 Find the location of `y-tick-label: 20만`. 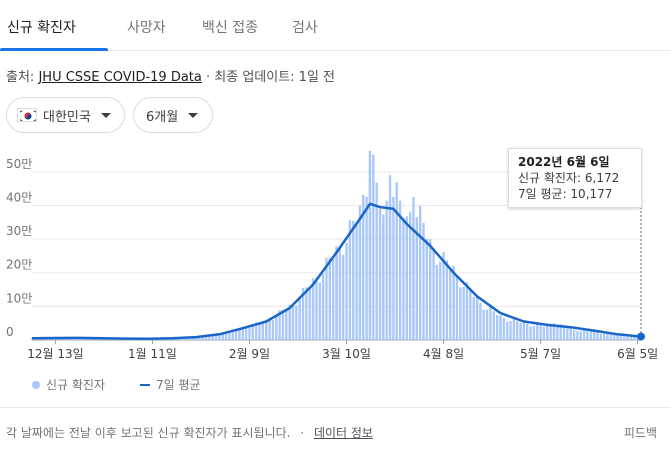

y-tick-label: 20만 is located at coordinates (19, 265).